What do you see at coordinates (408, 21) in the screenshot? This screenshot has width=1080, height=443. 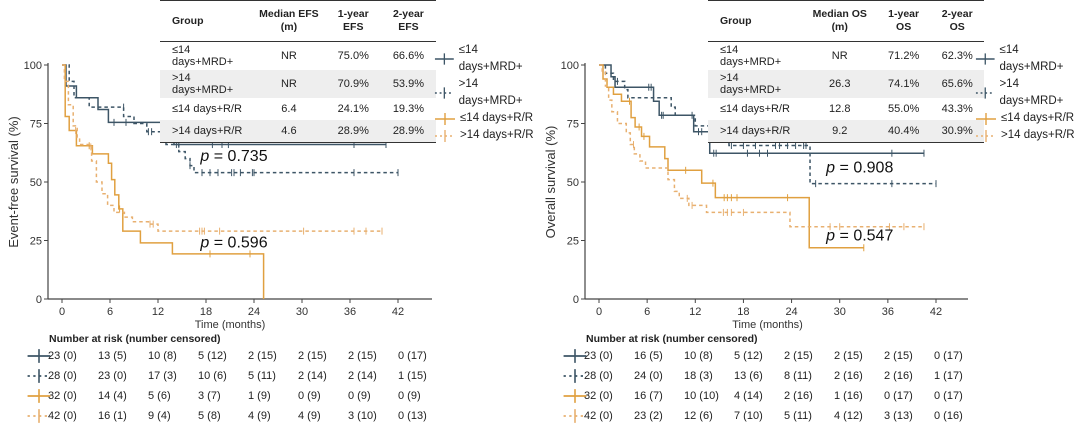 I see `header-2year: 2-year EFS` at bounding box center [408, 21].